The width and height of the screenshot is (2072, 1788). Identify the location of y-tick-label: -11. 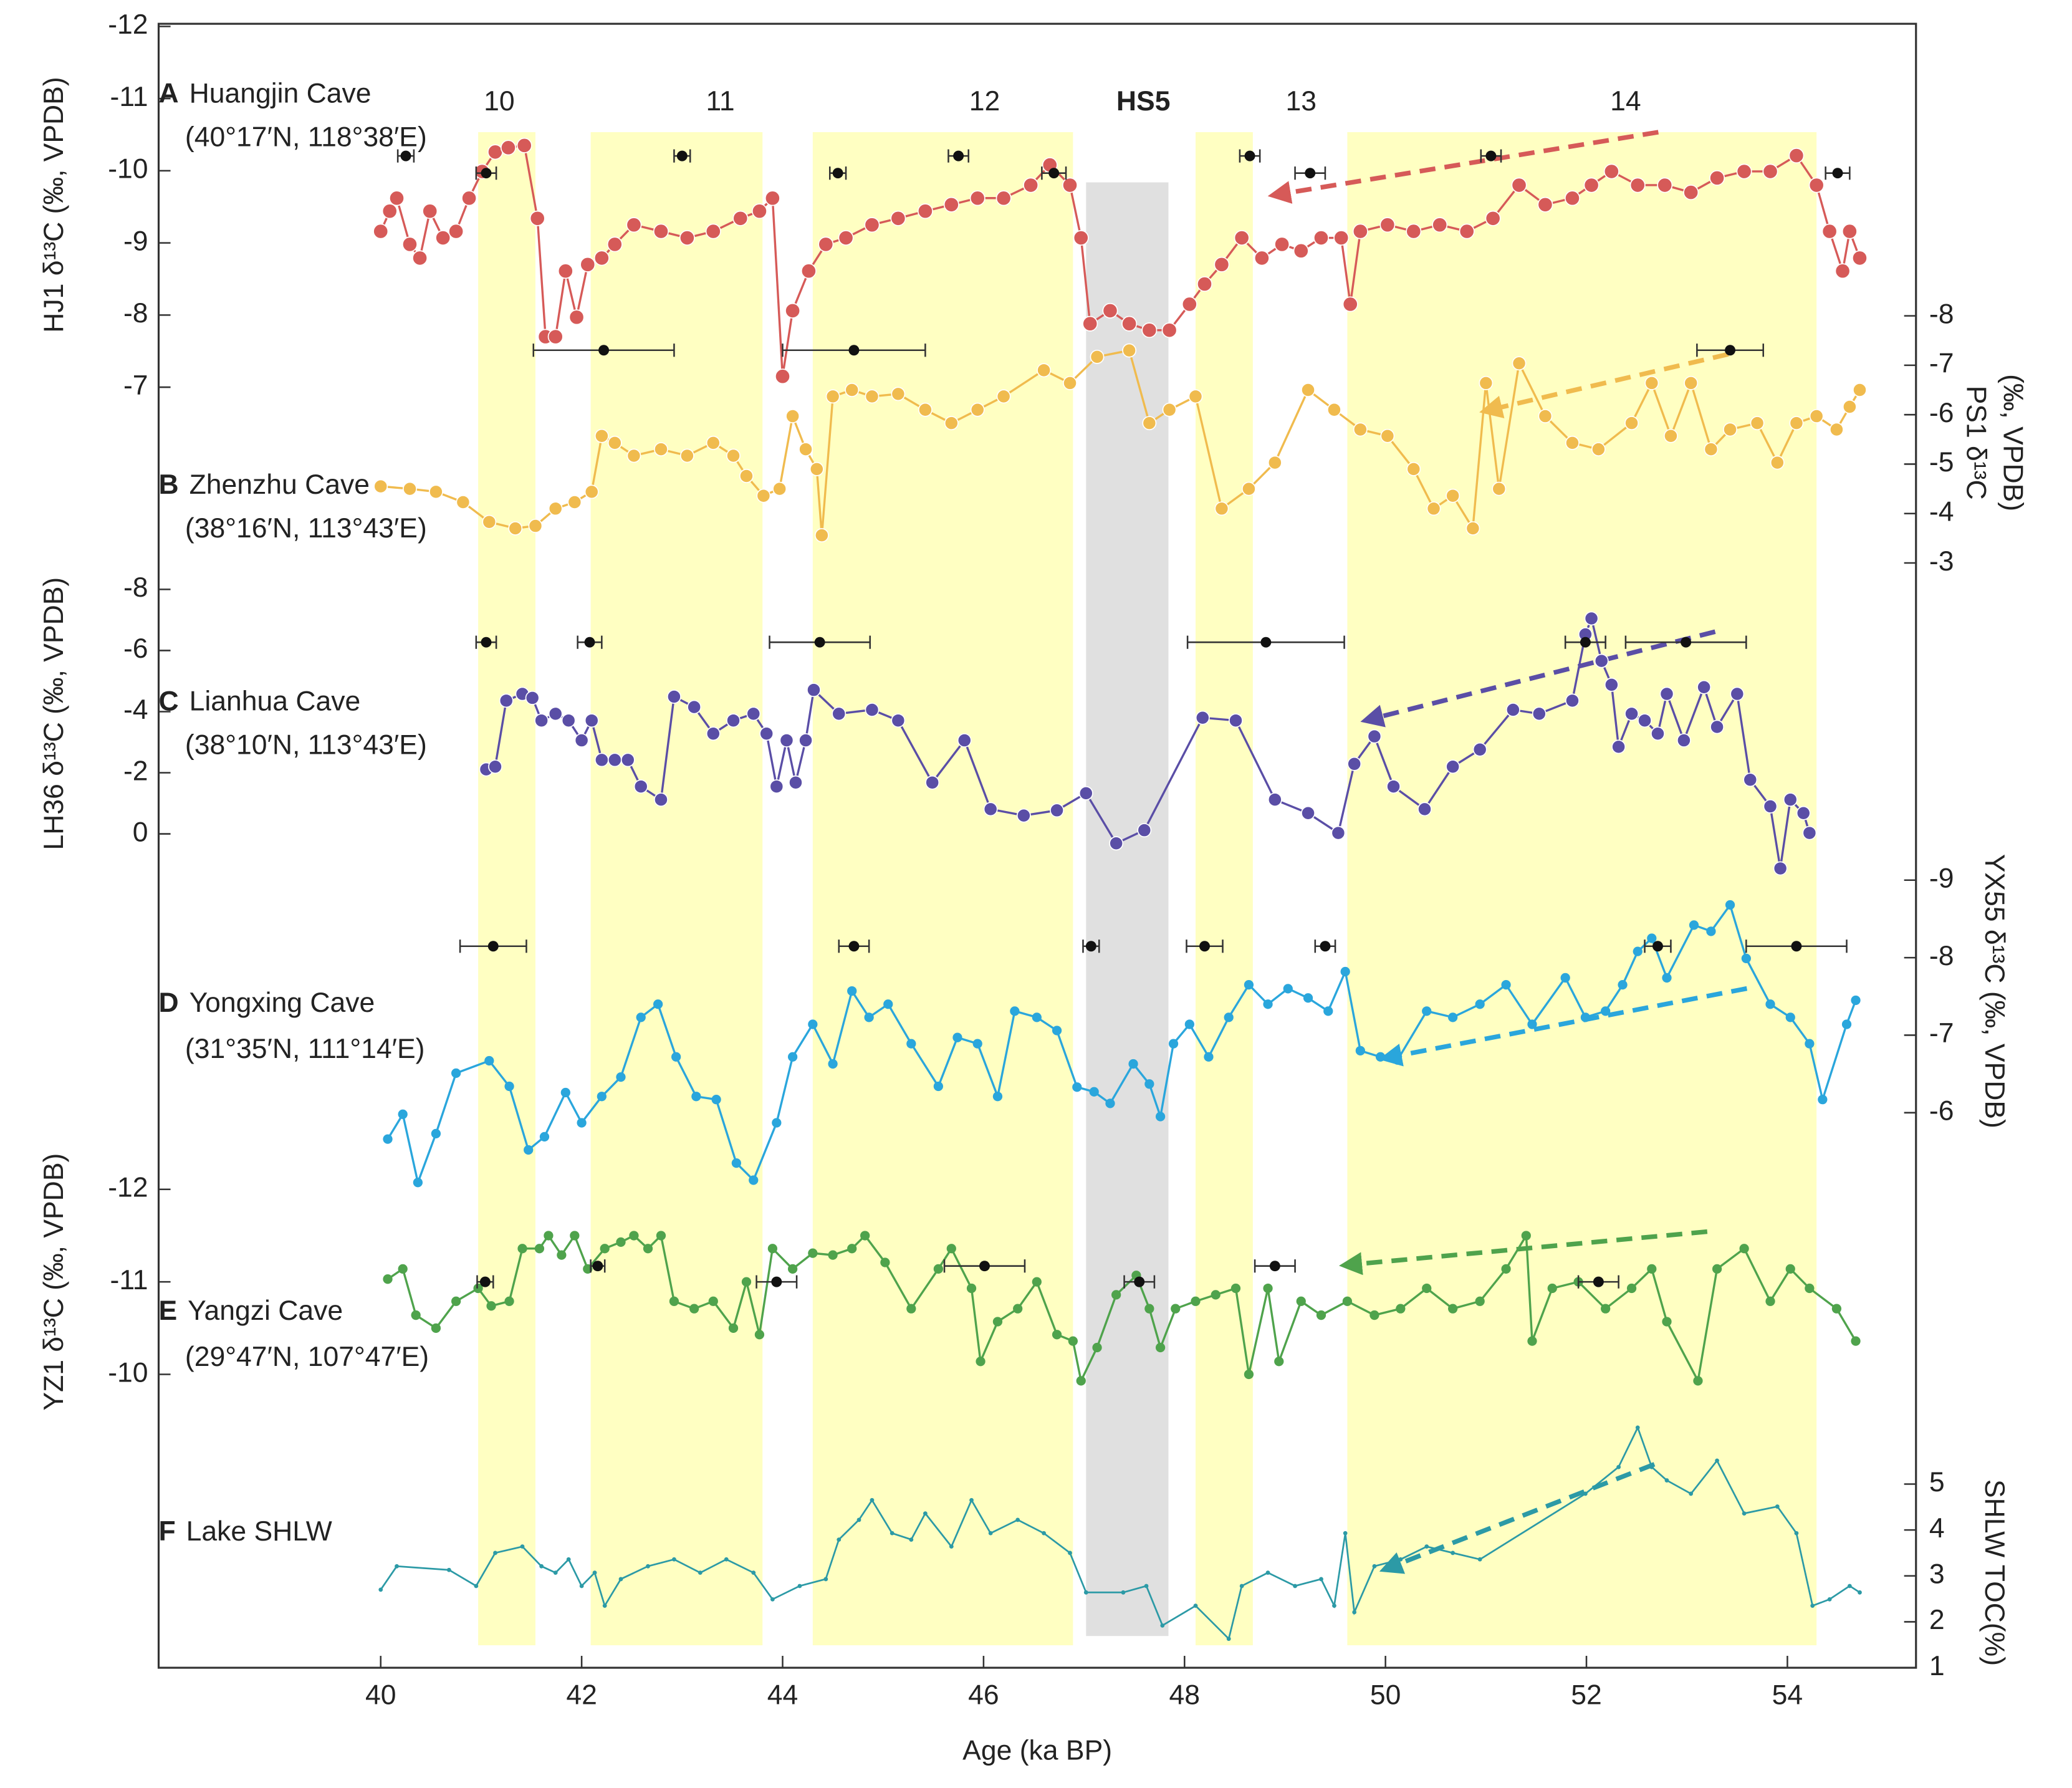
(129, 1280).